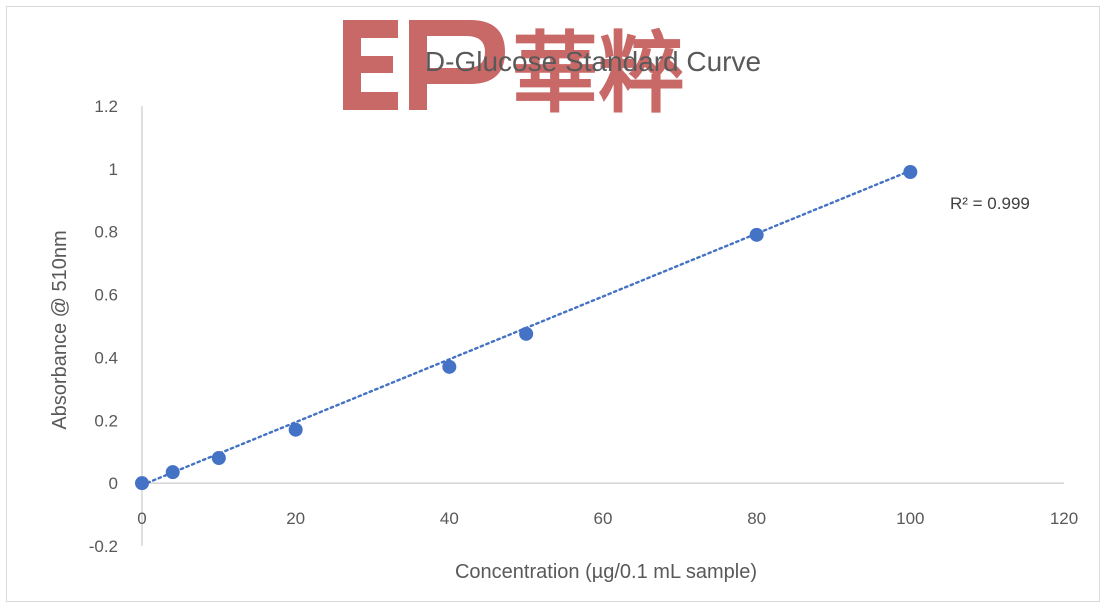 The height and width of the screenshot is (610, 1108). I want to click on y-tick-label: 0, so click(113, 483).